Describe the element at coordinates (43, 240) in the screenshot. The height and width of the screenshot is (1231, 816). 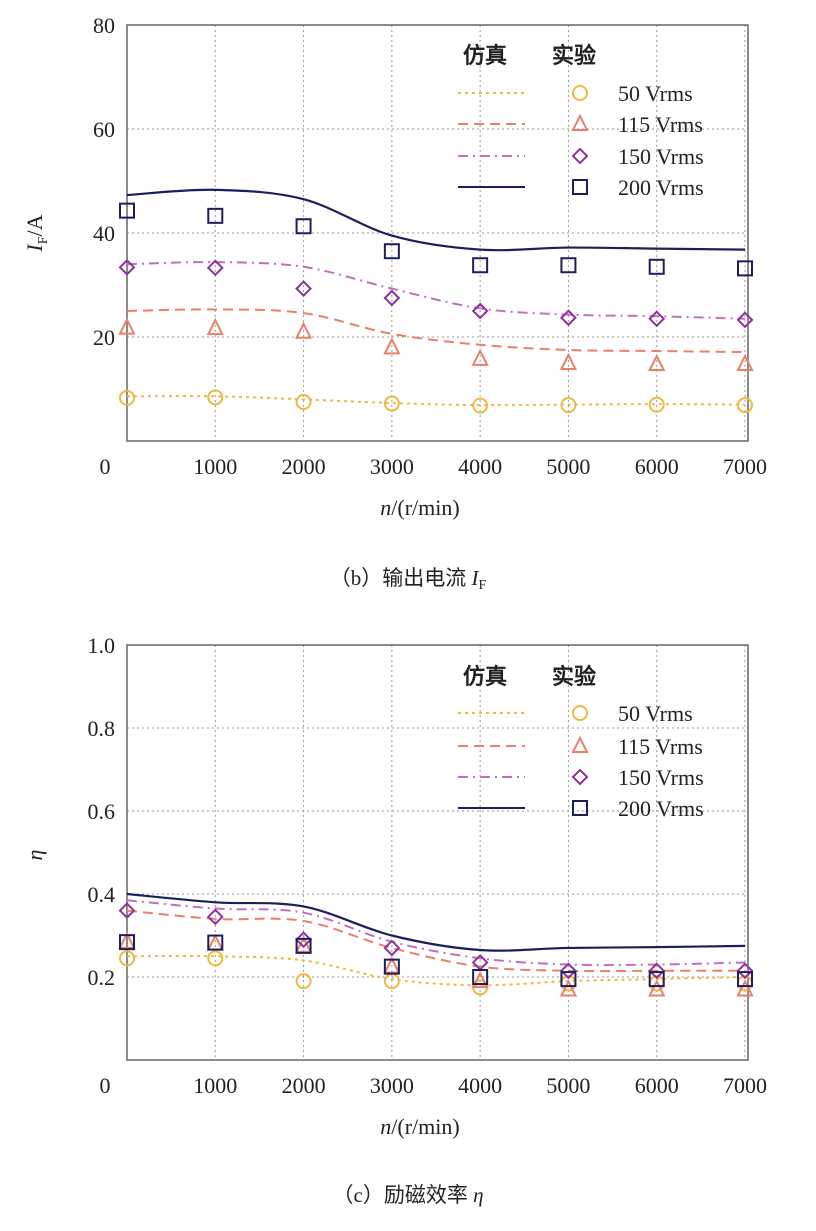
I see `y-axis-label-sub: F` at that location.